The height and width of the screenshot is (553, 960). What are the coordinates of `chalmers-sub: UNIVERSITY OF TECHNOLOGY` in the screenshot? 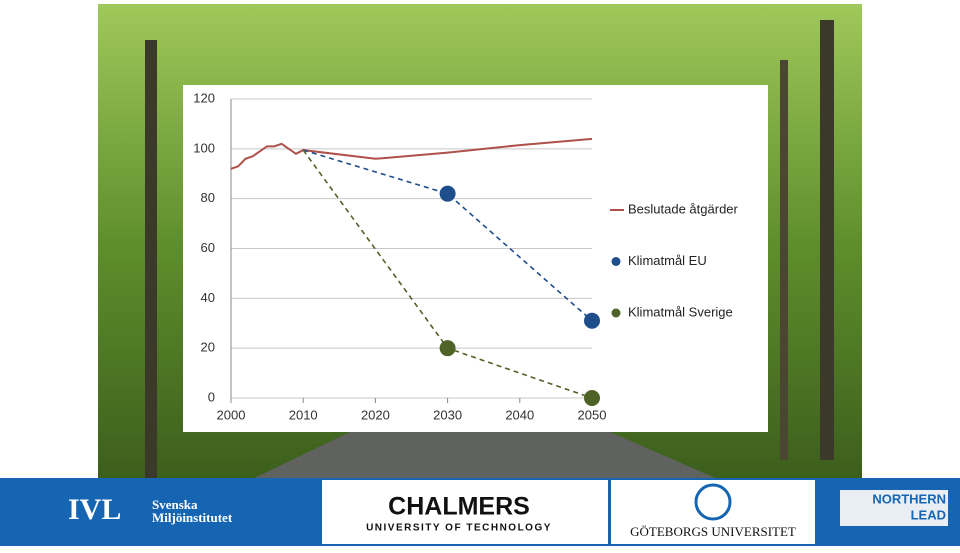 It's located at (459, 528).